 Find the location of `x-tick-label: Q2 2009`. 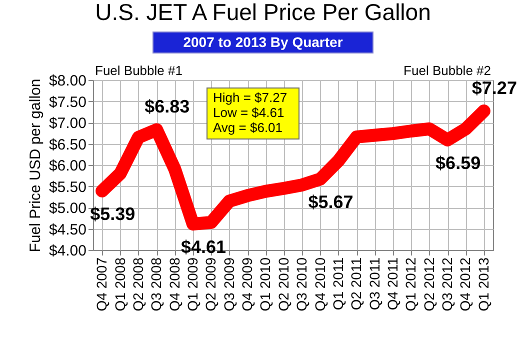

x-tick-label: Q2 2009 is located at coordinates (210, 284).